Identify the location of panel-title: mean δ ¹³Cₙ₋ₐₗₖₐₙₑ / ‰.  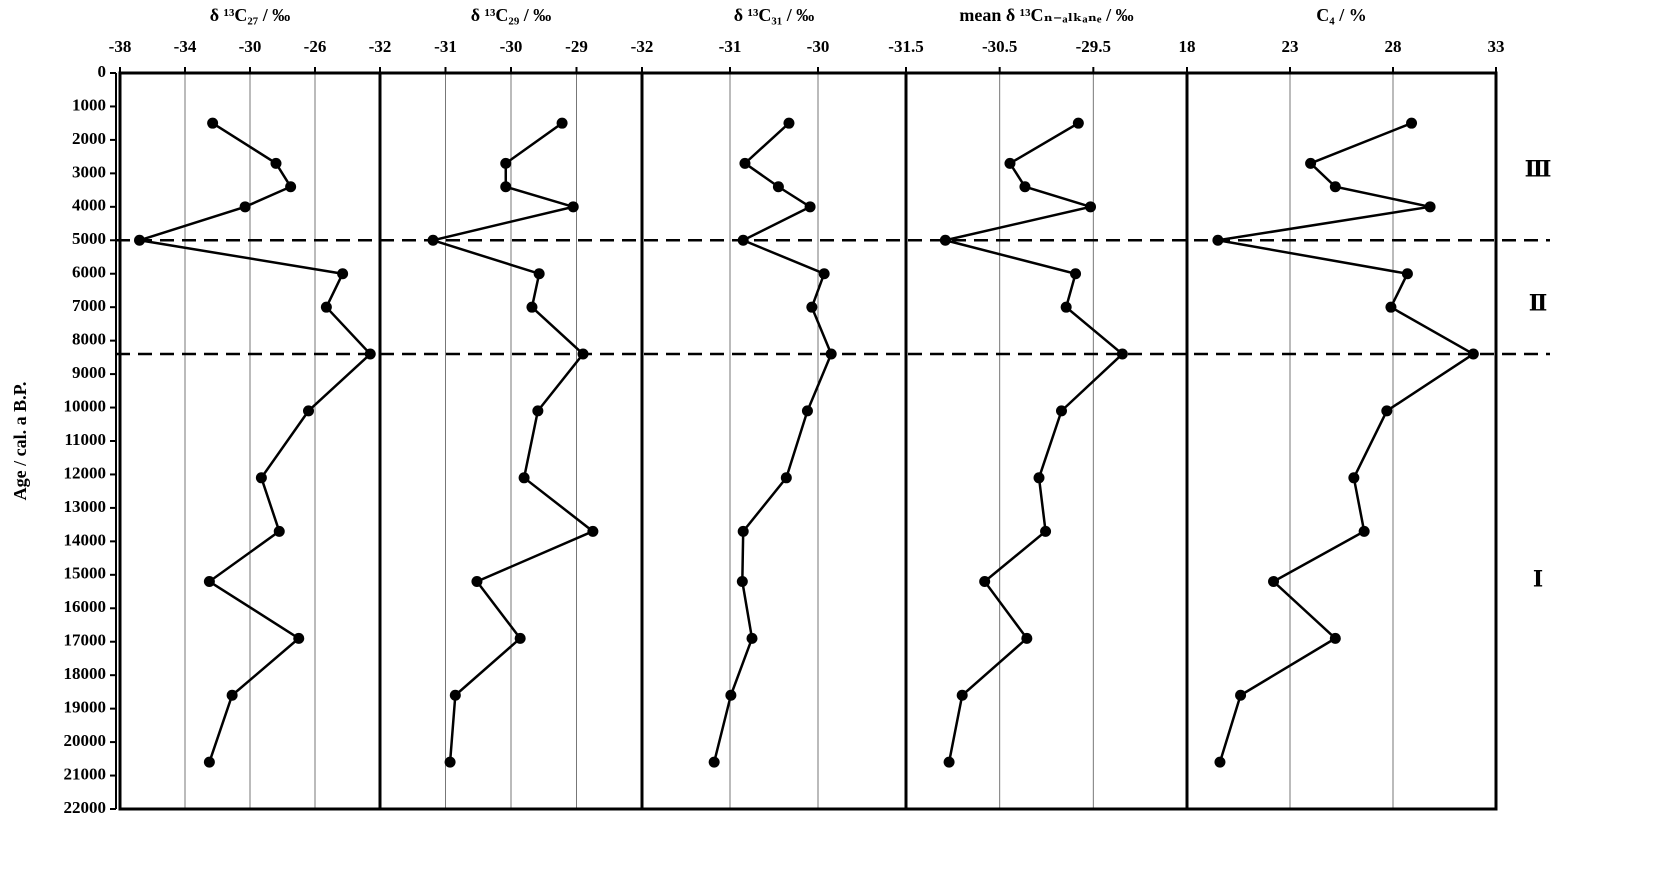
(1046, 15).